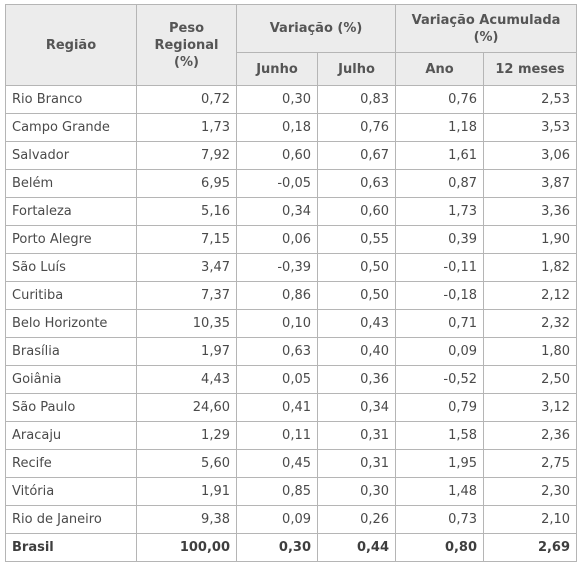  What do you see at coordinates (71, 351) in the screenshot?
I see `region-cell: Brasília` at bounding box center [71, 351].